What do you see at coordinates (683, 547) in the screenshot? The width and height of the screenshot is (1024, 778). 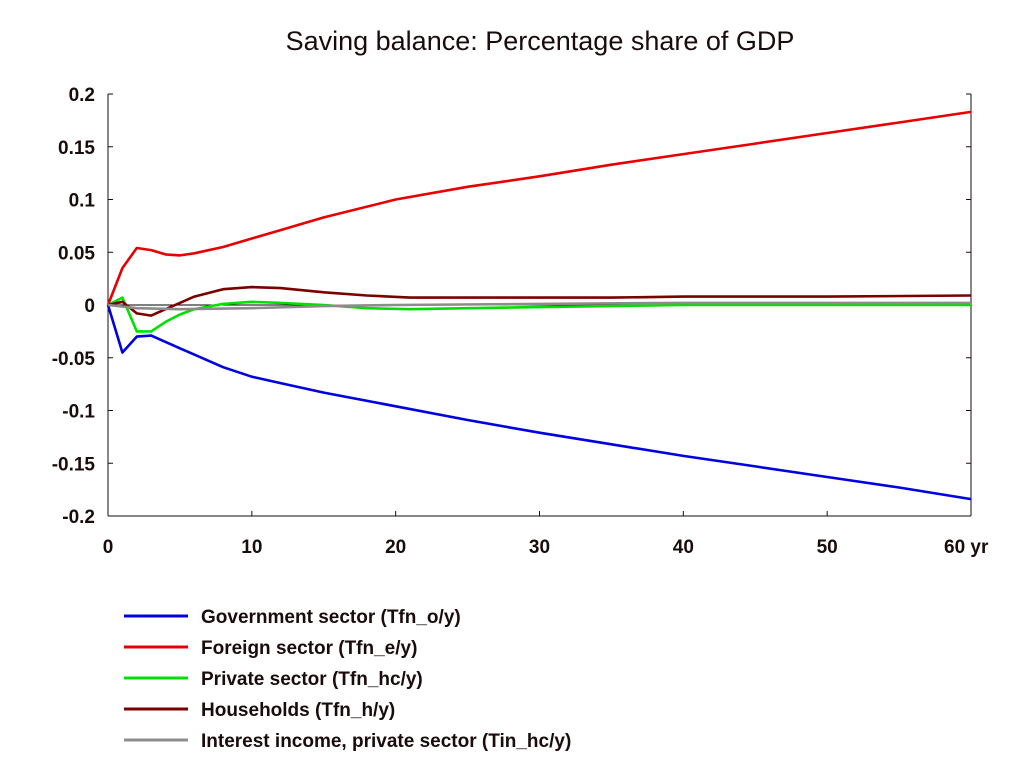 I see `x-tick-label: 40` at bounding box center [683, 547].